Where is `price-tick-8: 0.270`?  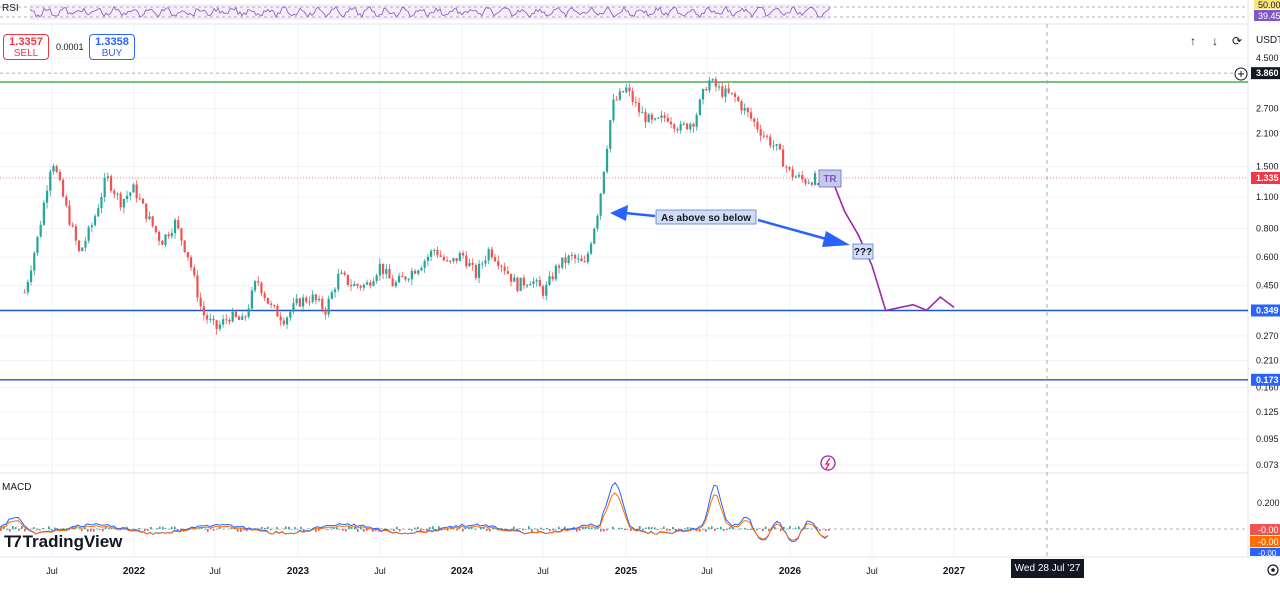 price-tick-8: 0.270 is located at coordinates (1267, 336).